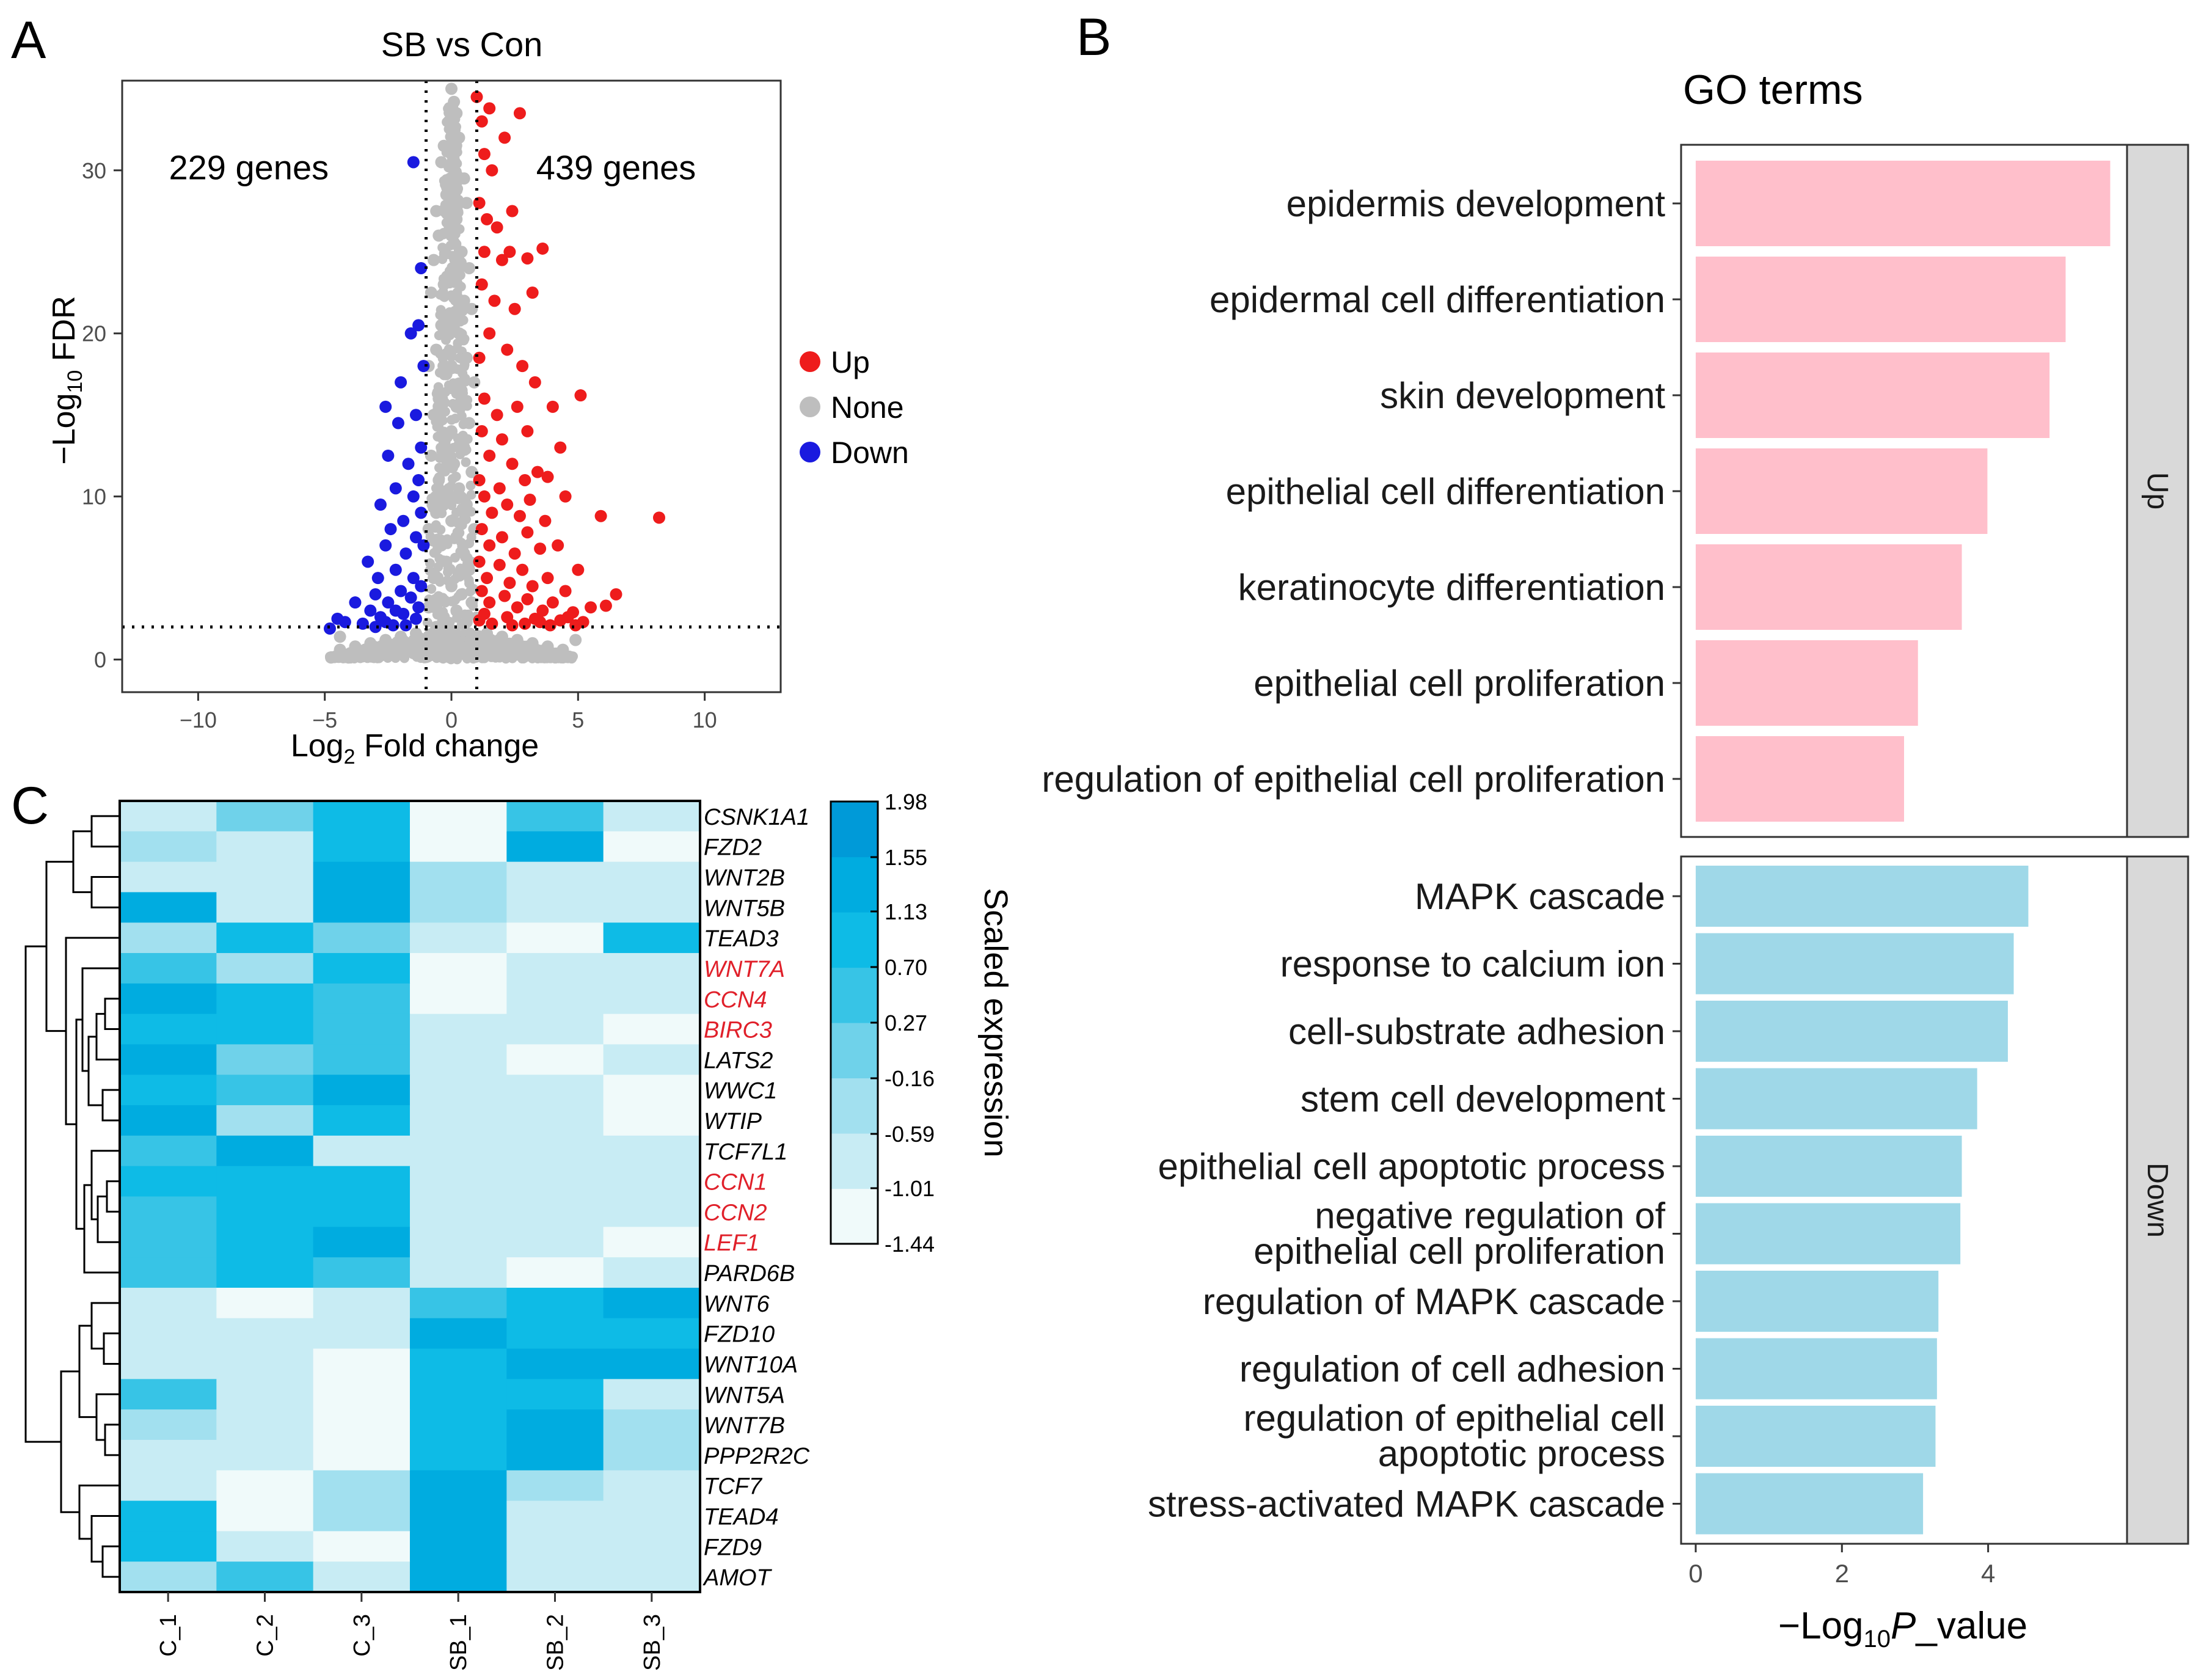  I want to click on go-term-label: epithelial cell apoptotic process, so click(1411, 1167).